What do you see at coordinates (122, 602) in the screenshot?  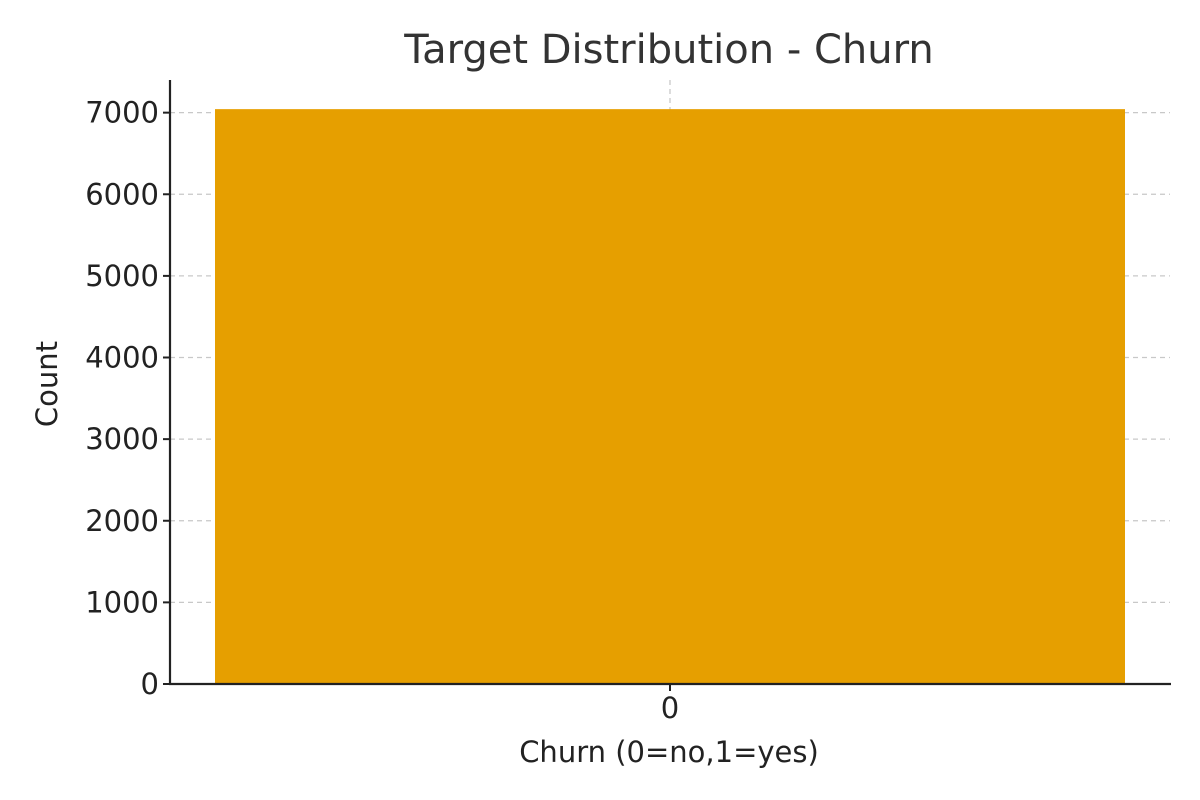 I see `y-tick-label: 1000` at bounding box center [122, 602].